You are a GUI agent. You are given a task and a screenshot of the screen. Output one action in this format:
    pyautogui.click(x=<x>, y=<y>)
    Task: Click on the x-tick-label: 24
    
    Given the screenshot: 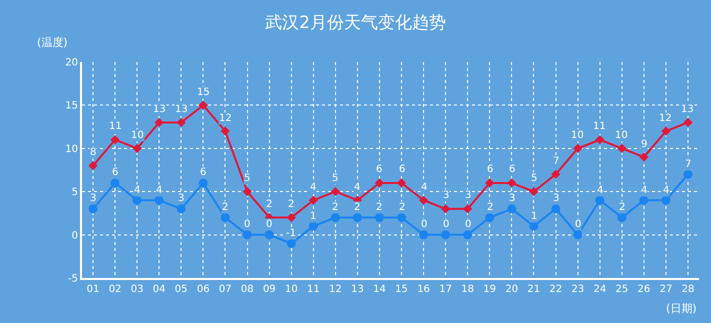 What is the action you would take?
    pyautogui.click(x=599, y=289)
    